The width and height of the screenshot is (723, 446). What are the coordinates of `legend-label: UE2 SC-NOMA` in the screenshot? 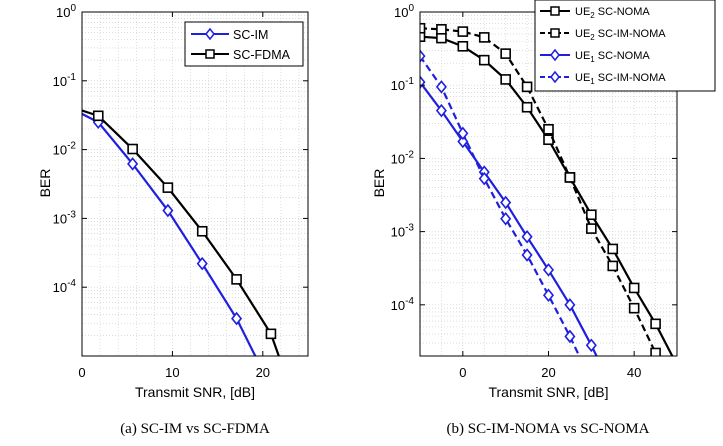 It's located at (612, 13).